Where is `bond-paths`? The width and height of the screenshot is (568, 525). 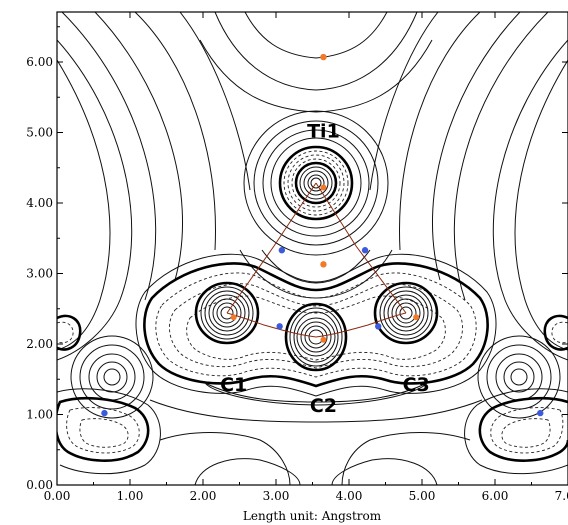
bond-paths is located at coordinates (316, 260).